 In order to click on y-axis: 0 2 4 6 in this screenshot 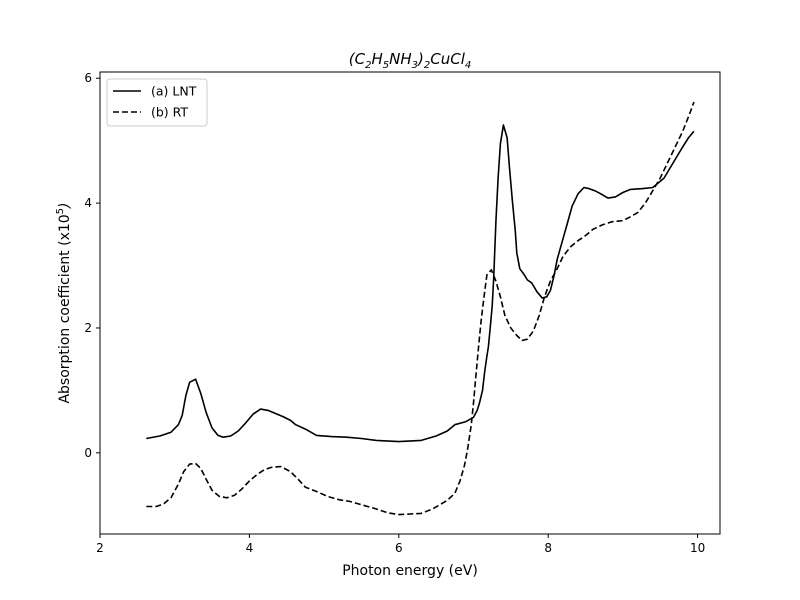, I will do `click(92, 265)`.